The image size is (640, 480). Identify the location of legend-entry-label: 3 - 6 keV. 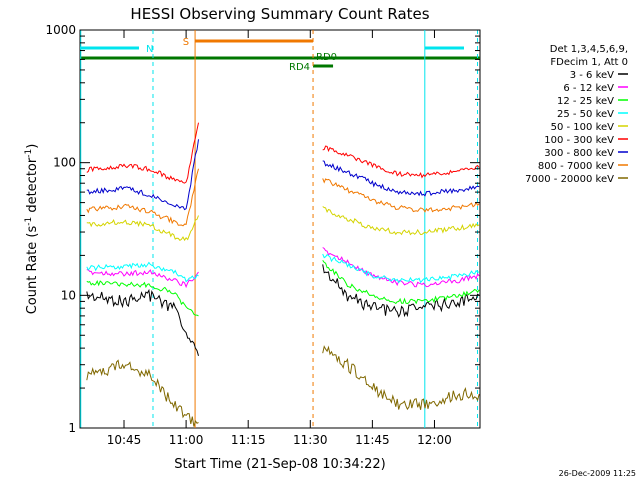
(592, 75).